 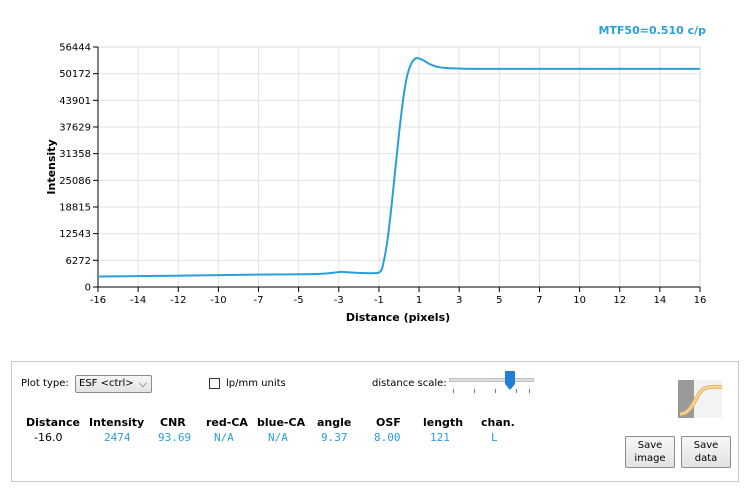 What do you see at coordinates (78, 261) in the screenshot?
I see `y-tick-label: 6272` at bounding box center [78, 261].